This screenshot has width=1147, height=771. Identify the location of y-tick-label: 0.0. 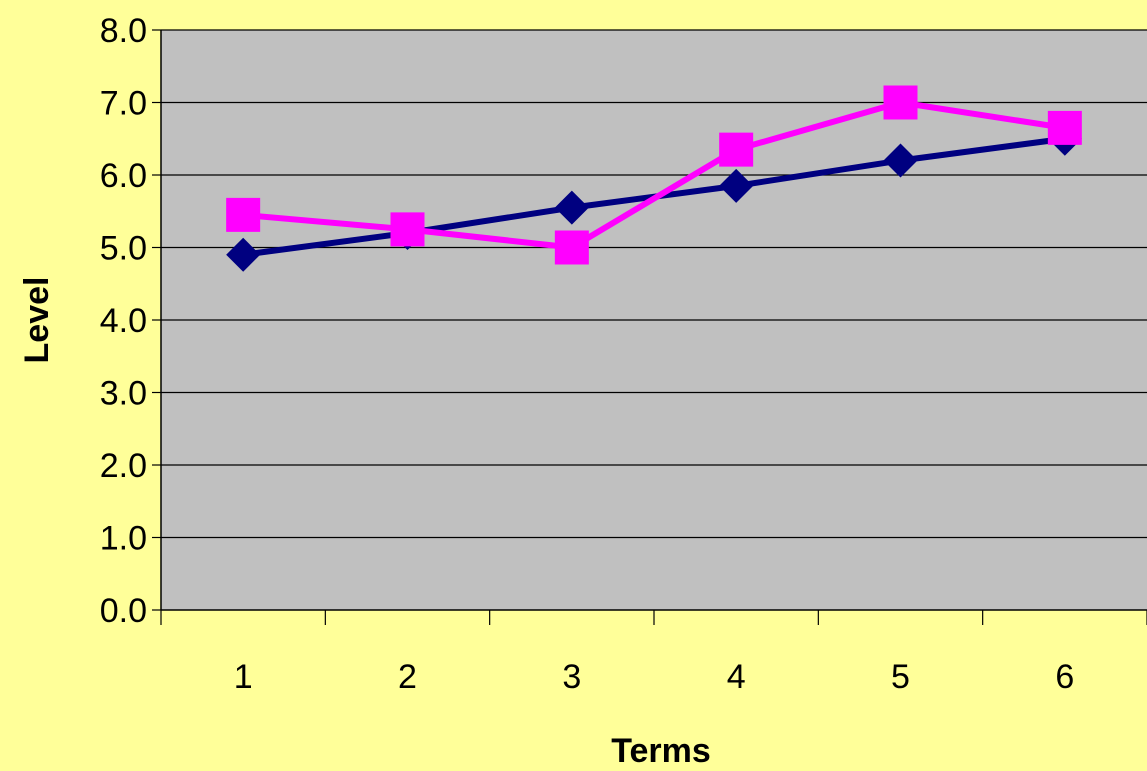
(123, 611).